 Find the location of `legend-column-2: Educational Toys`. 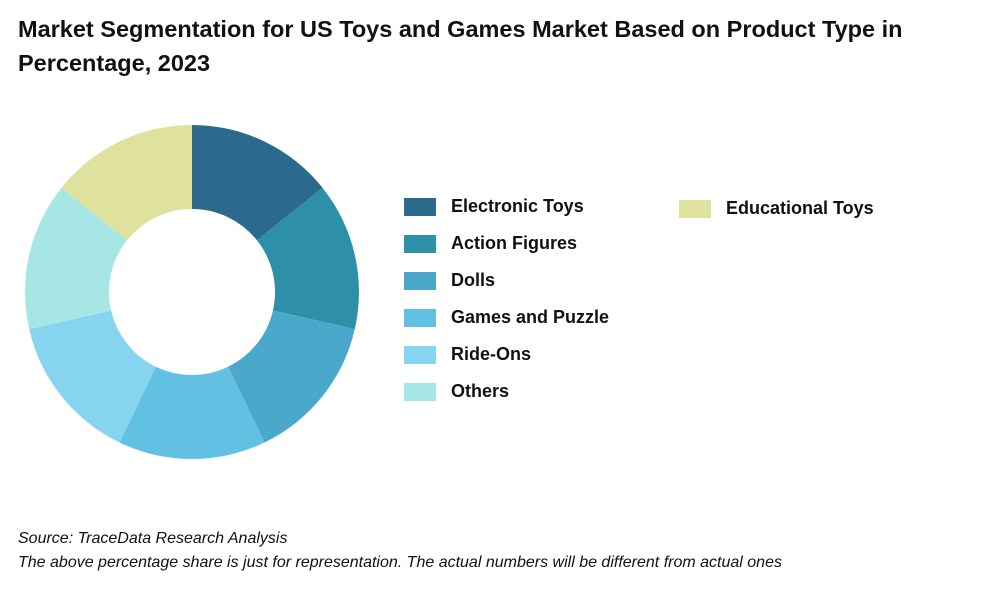

legend-column-2: Educational Toys is located at coordinates (776, 208).